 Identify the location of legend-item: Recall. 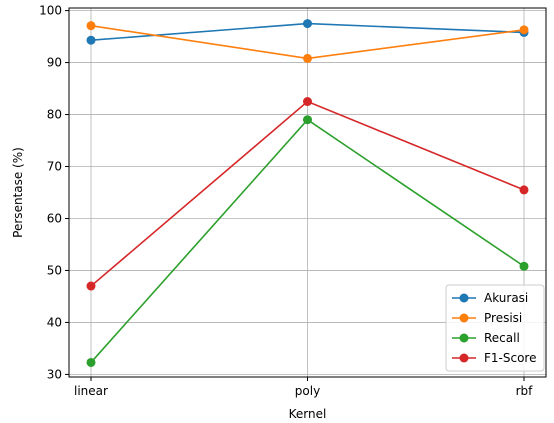
(486, 338).